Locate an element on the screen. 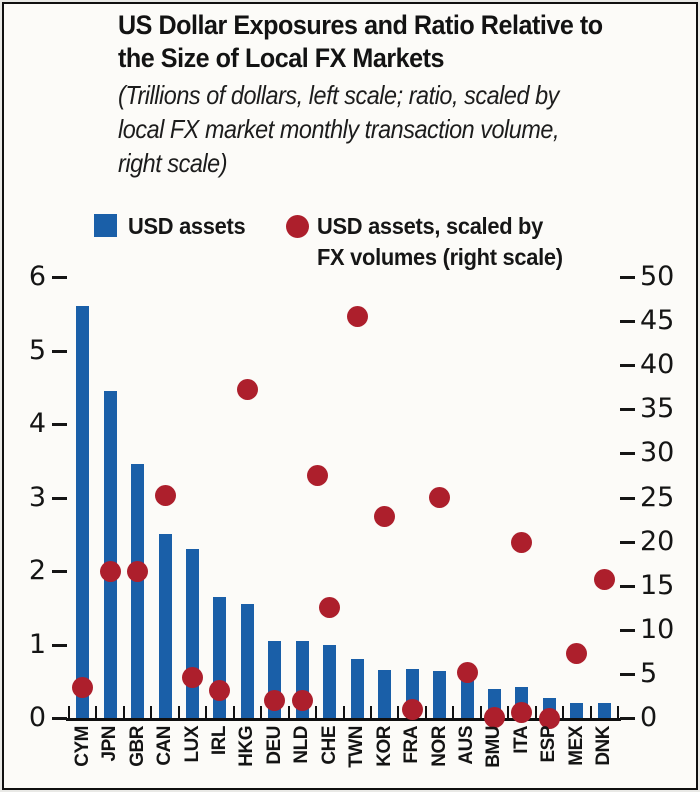 The height and width of the screenshot is (792, 700). legend-label-scaled-line-1: USD assets, scaled by is located at coordinates (430, 226).